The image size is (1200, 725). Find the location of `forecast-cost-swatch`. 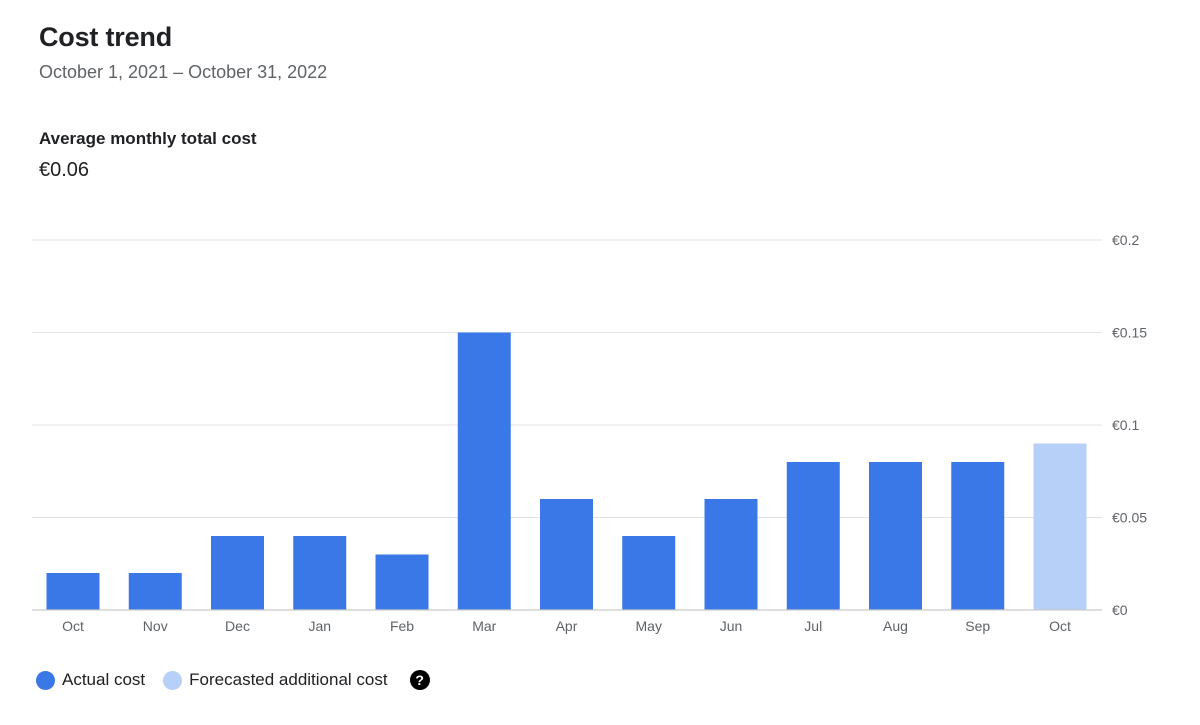

forecast-cost-swatch is located at coordinates (173, 680).